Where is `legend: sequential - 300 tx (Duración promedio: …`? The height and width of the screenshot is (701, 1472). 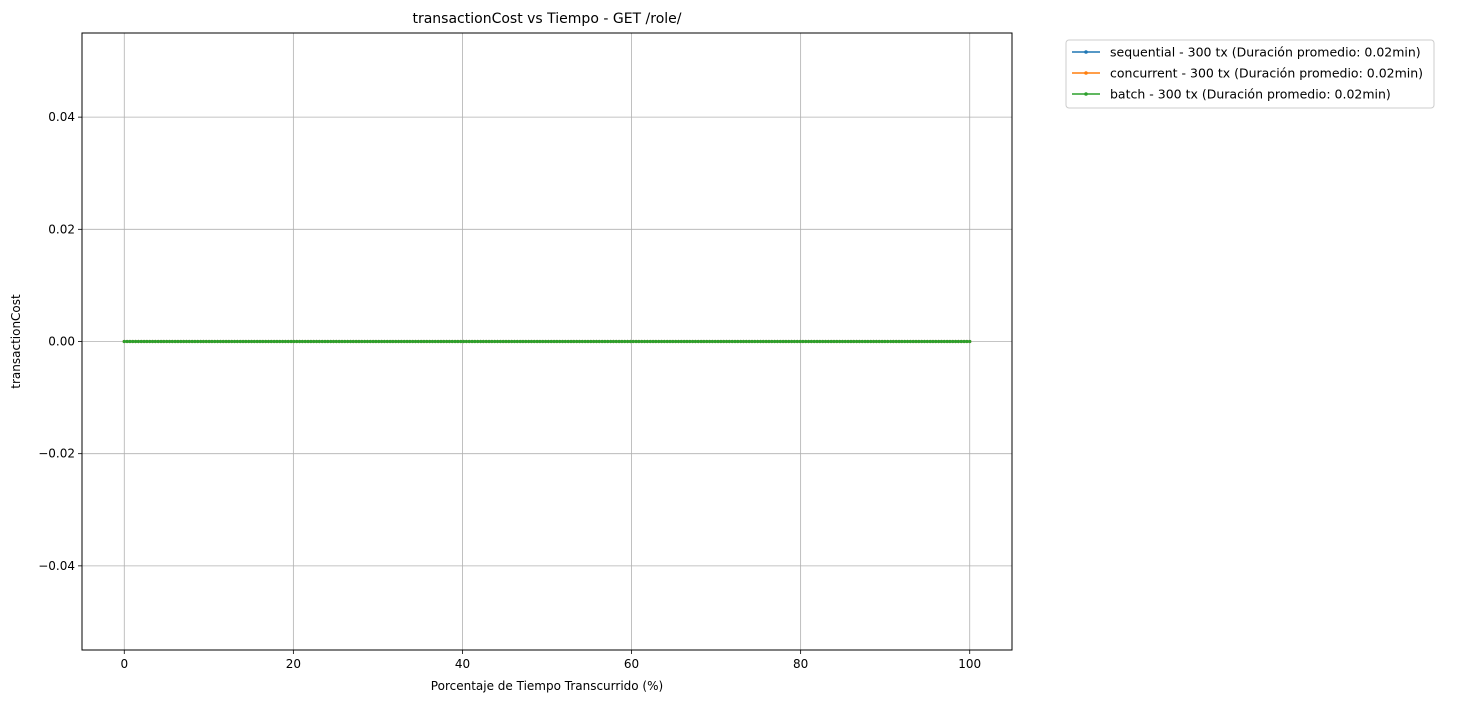 legend: sequential - 300 tx (Duración promedio: … is located at coordinates (1250, 74).